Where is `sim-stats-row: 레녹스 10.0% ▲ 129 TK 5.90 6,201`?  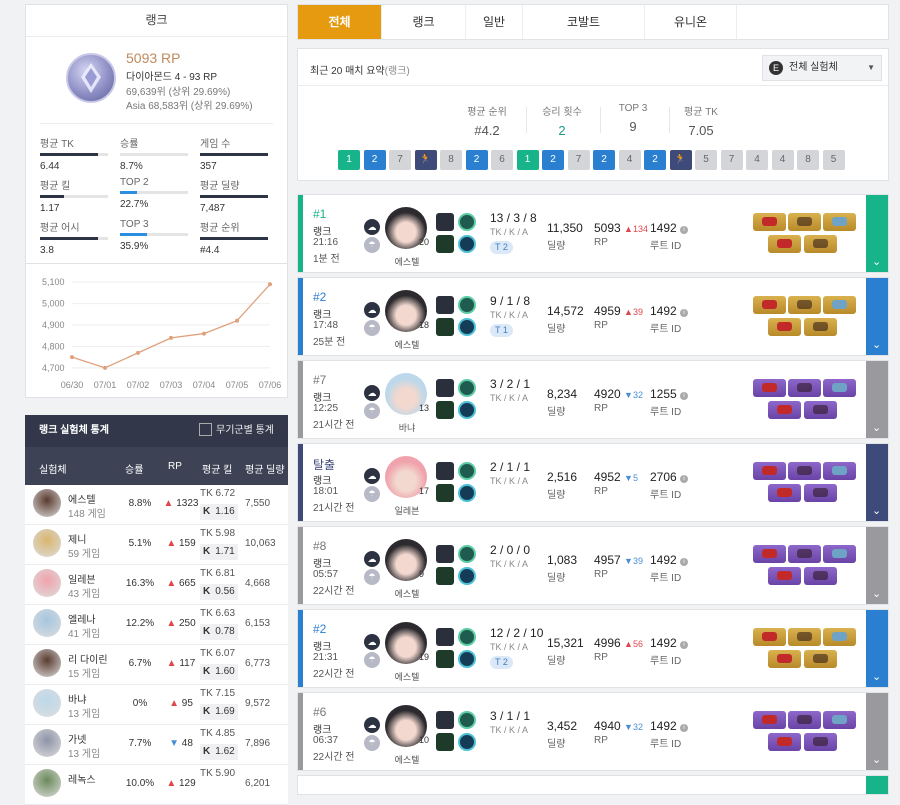 sim-stats-row: 레녹스 10.0% ▲ 129 TK 5.90 6,201 is located at coordinates (156, 785).